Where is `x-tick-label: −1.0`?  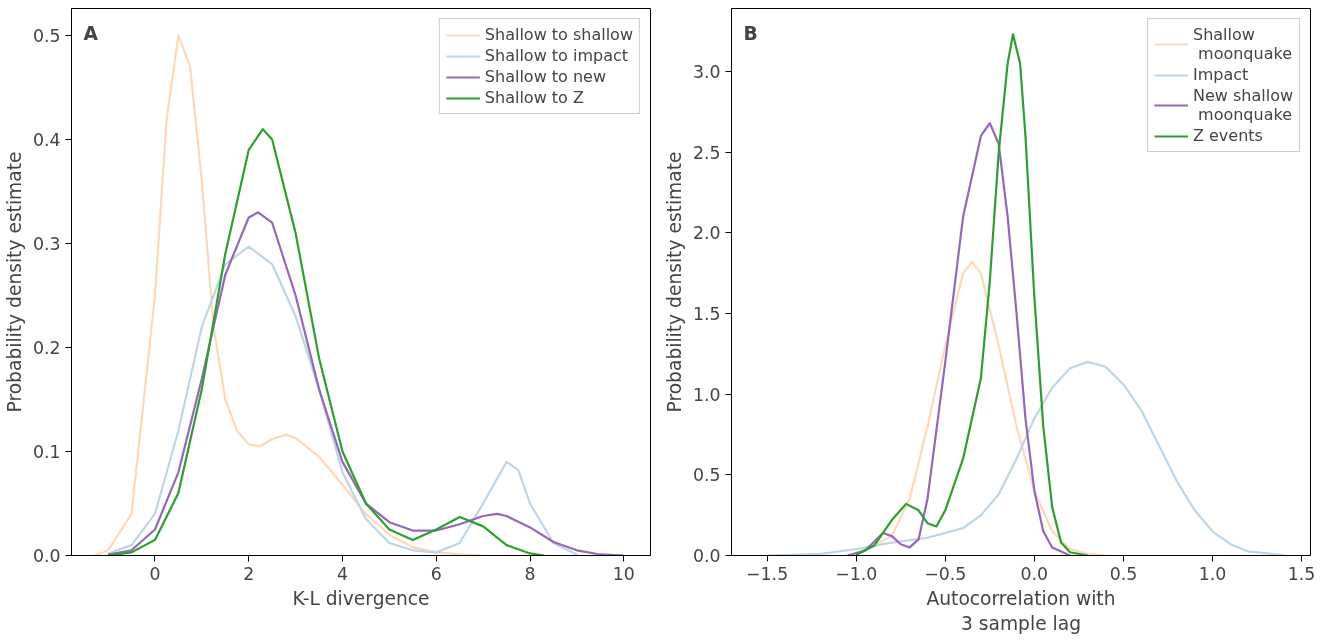
x-tick-label: −1.0 is located at coordinates (856, 573).